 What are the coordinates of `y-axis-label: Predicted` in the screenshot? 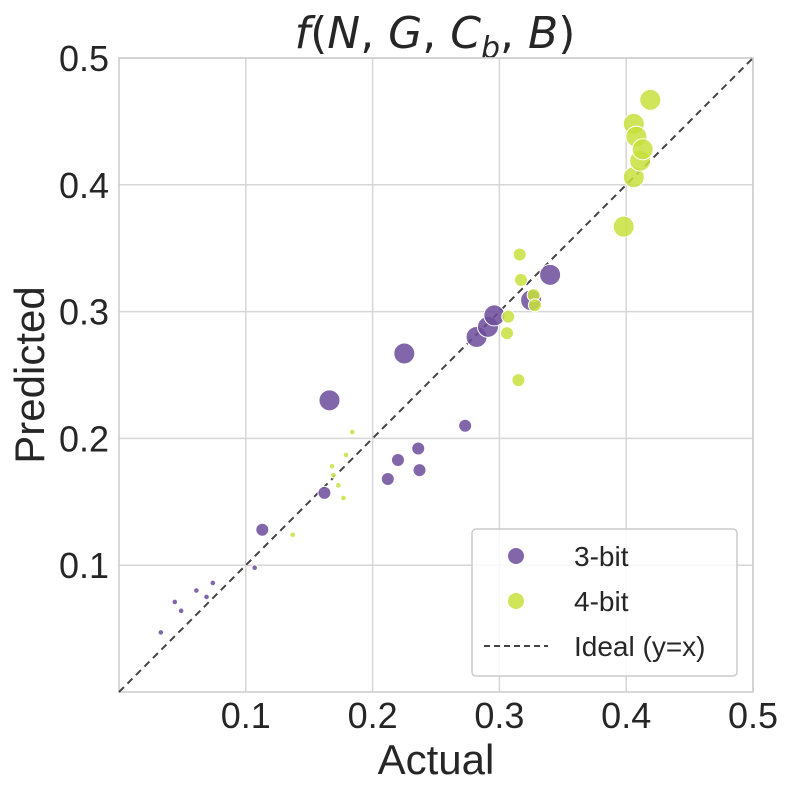 It's located at (29, 374).